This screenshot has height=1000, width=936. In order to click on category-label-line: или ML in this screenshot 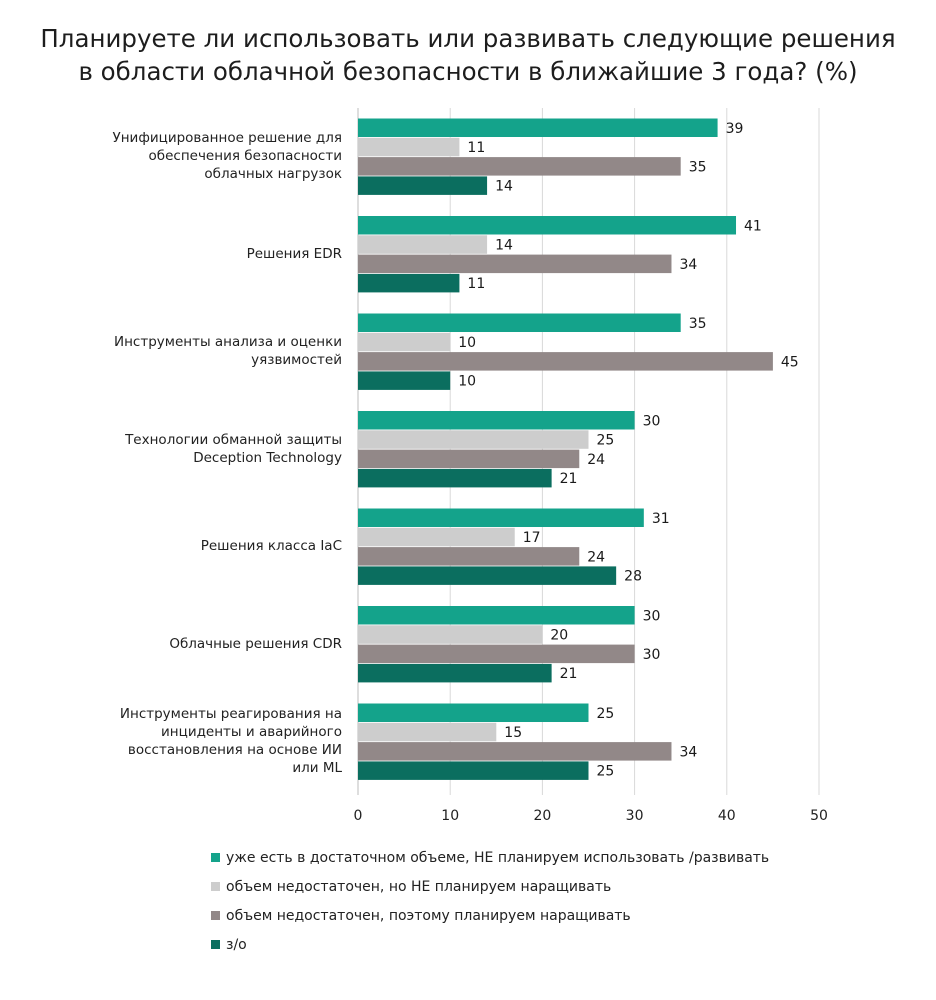, I will do `click(317, 768)`.